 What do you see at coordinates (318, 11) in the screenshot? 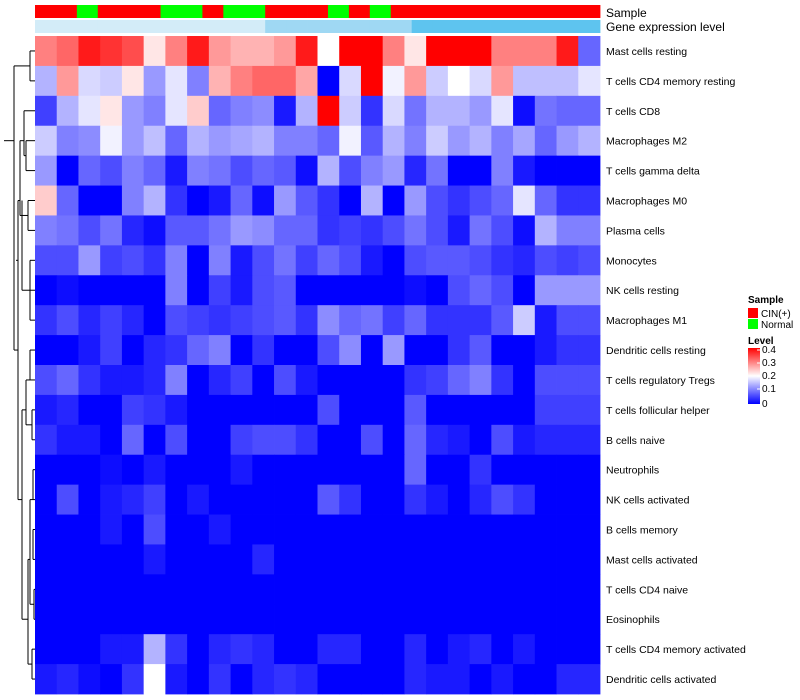
I see `sample-annotation-bar` at bounding box center [318, 11].